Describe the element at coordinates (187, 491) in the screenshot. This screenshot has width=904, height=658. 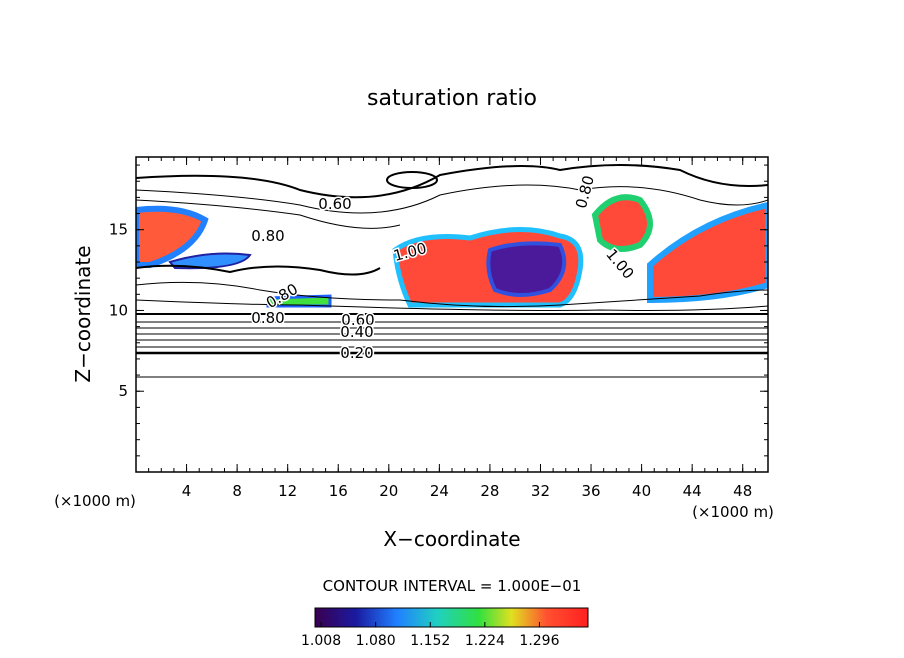
I see `x-tick-label: 4` at that location.